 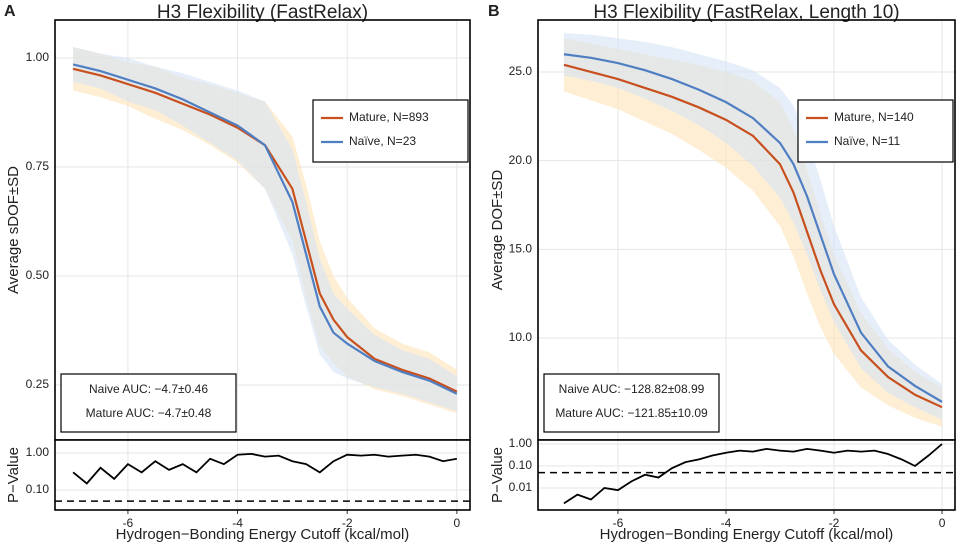 I want to click on annotation: Naive AUC: −128.82±08.99, so click(x=632, y=389).